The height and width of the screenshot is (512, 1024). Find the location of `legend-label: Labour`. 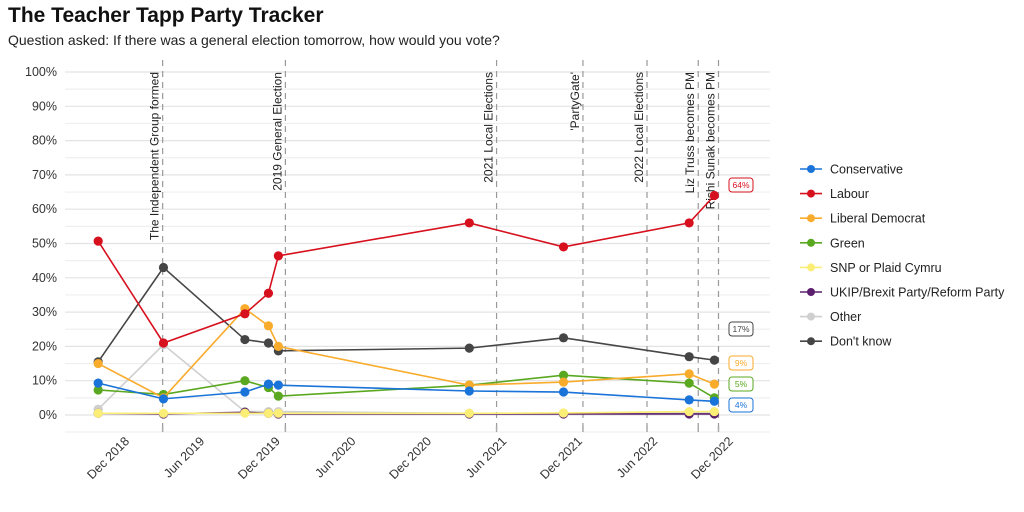

legend-label: Labour is located at coordinates (849, 194).